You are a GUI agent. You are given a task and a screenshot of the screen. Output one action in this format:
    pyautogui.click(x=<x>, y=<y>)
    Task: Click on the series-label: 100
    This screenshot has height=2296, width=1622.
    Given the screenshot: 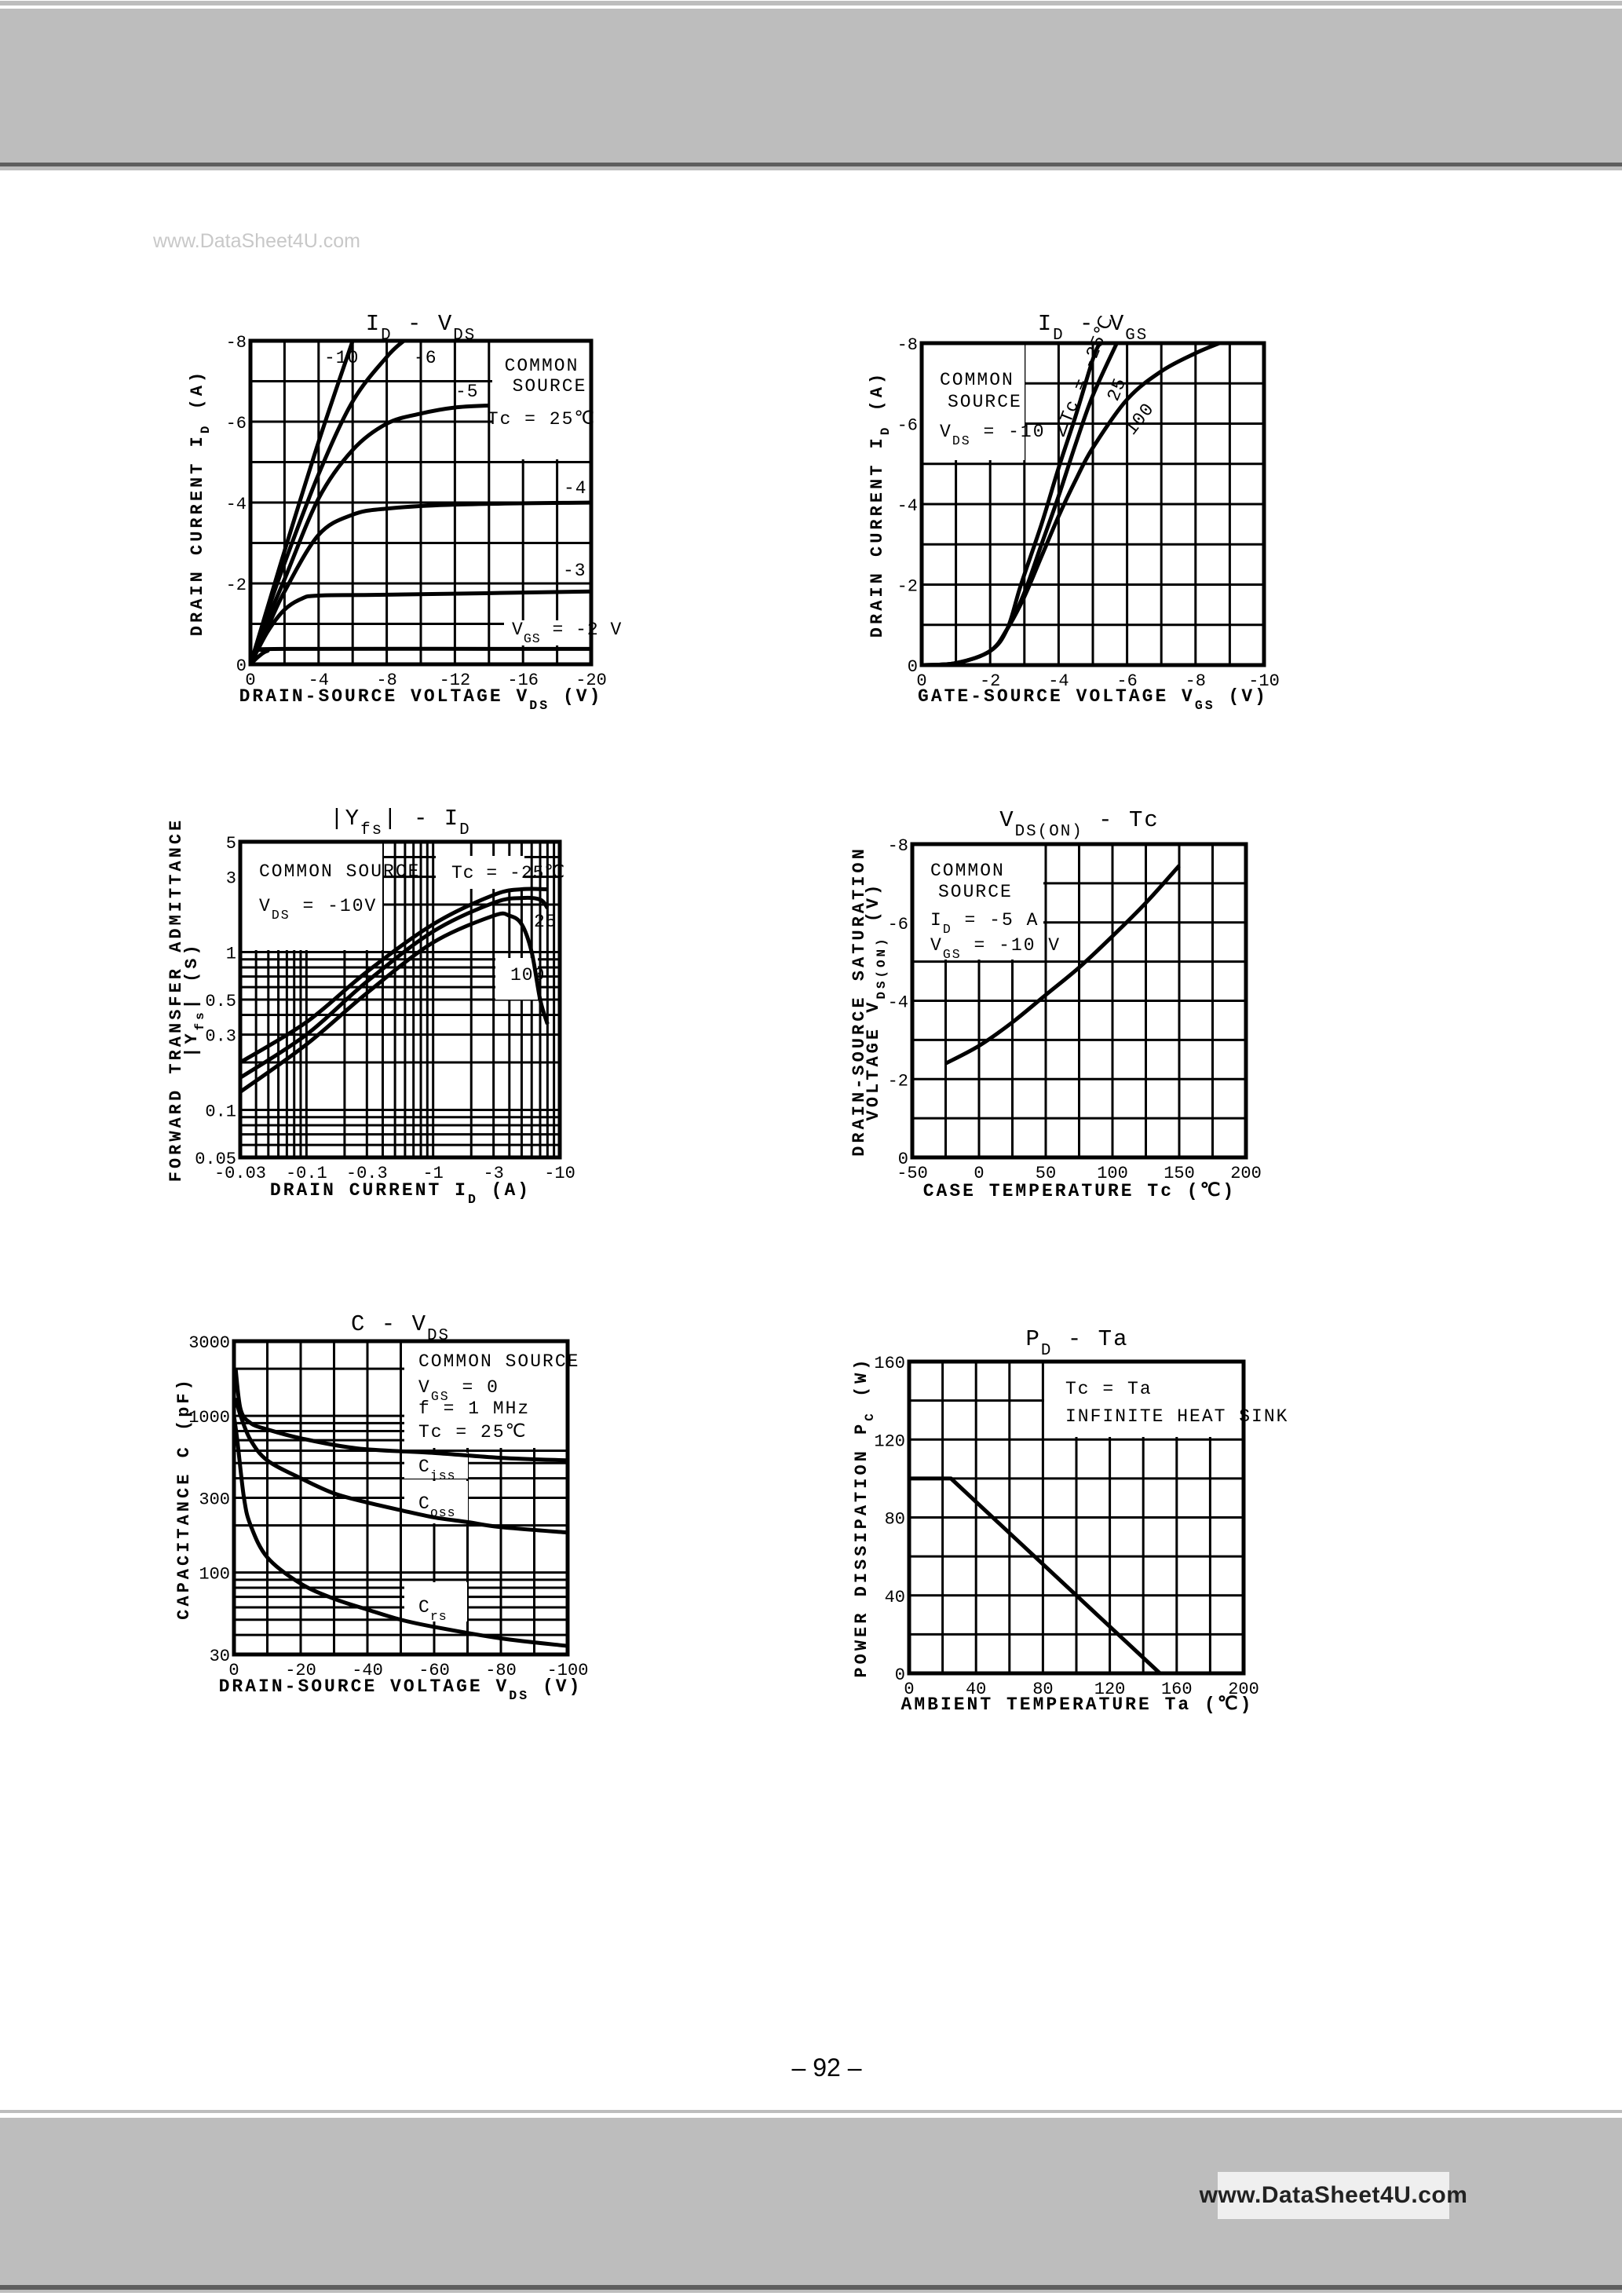 What is the action you would take?
    pyautogui.click(x=527, y=975)
    